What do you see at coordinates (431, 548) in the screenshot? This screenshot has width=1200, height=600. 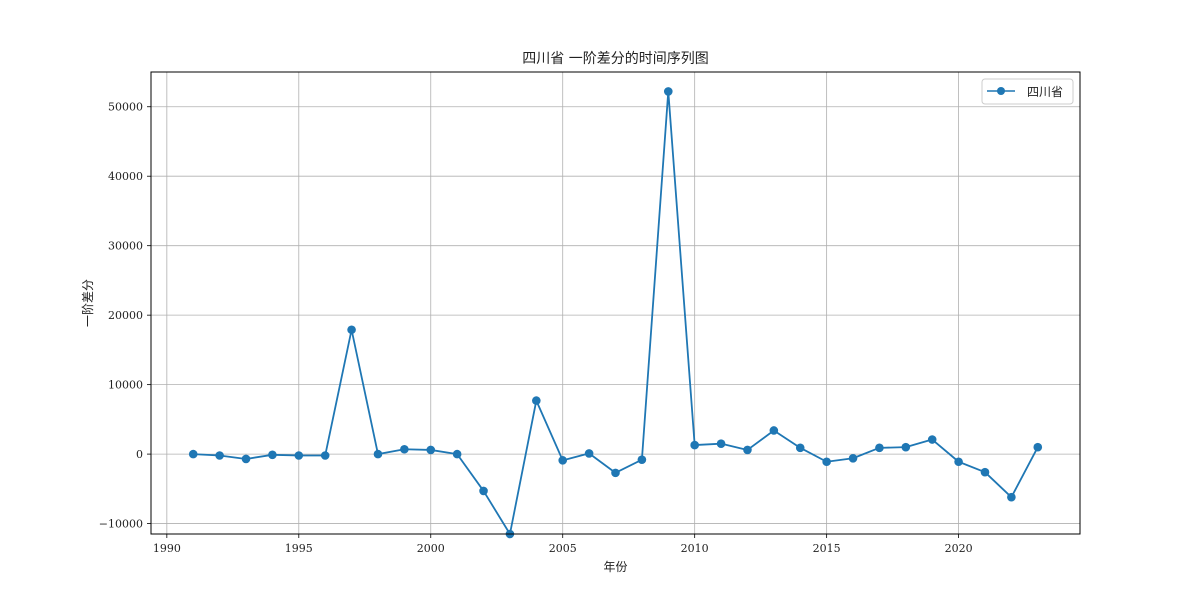 I see `x-tick-label: 2000` at bounding box center [431, 548].